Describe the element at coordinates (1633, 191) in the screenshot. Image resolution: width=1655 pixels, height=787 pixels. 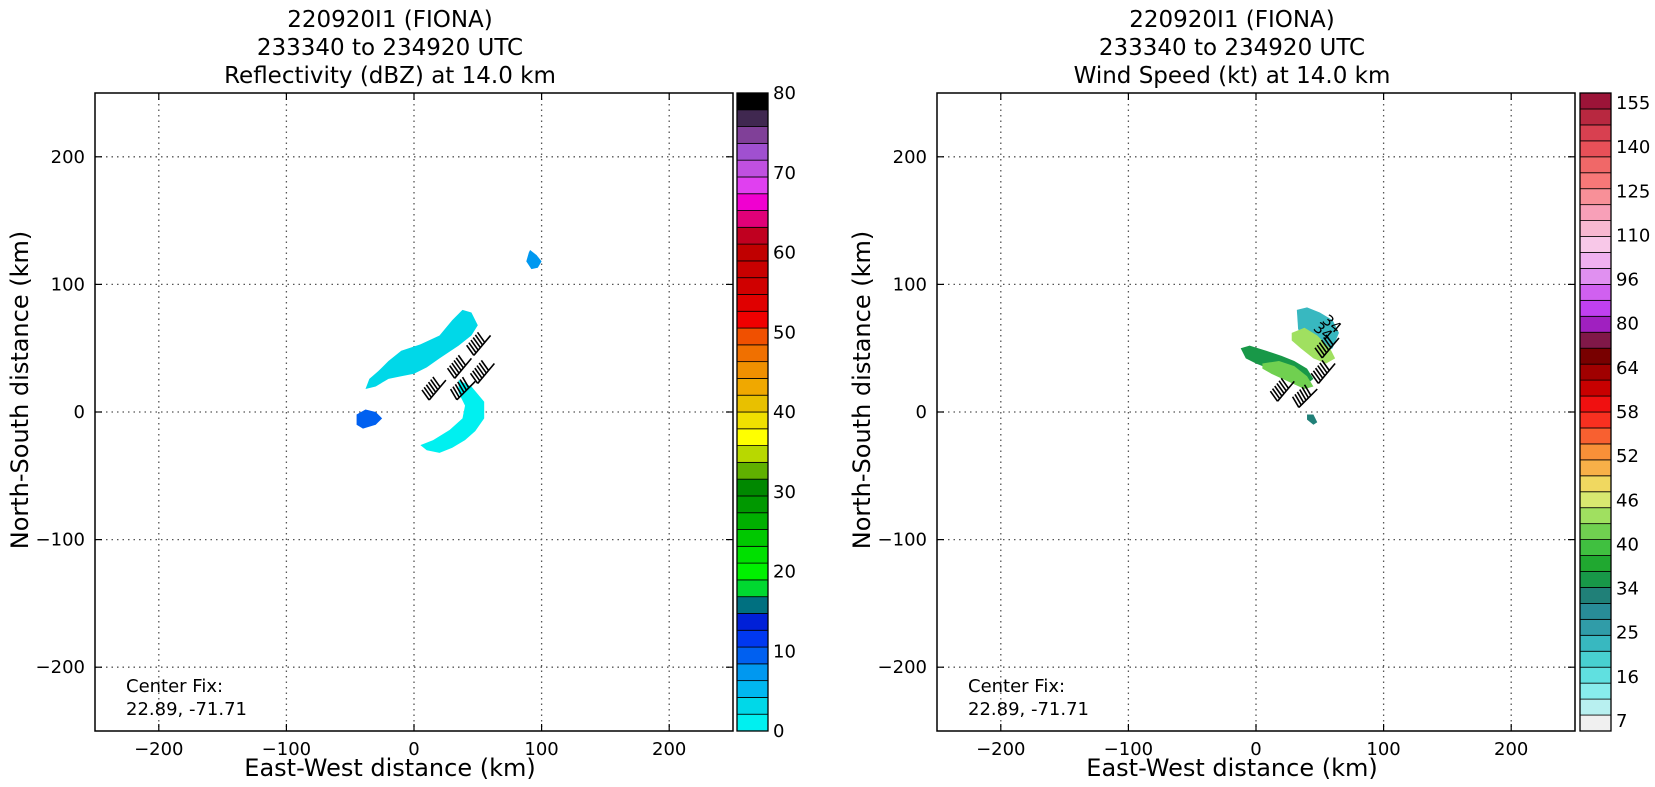
I see `colorbar-tick-label: 125` at that location.